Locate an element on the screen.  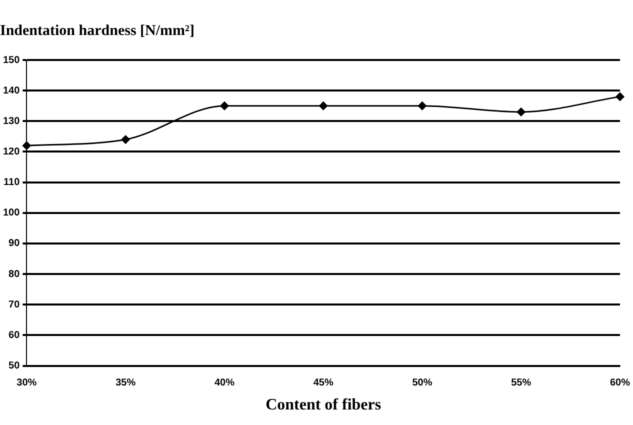
x-tick-label: 30% is located at coordinates (26, 383).